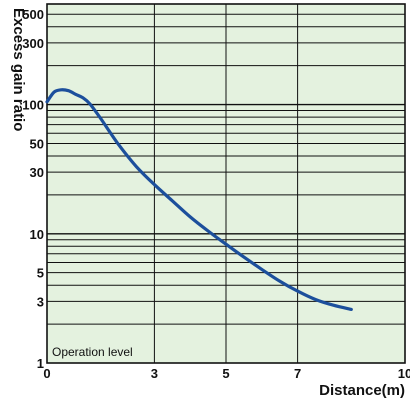 The image size is (410, 400). What do you see at coordinates (46, 373) in the screenshot?
I see `x-tick-label: 0` at bounding box center [46, 373].